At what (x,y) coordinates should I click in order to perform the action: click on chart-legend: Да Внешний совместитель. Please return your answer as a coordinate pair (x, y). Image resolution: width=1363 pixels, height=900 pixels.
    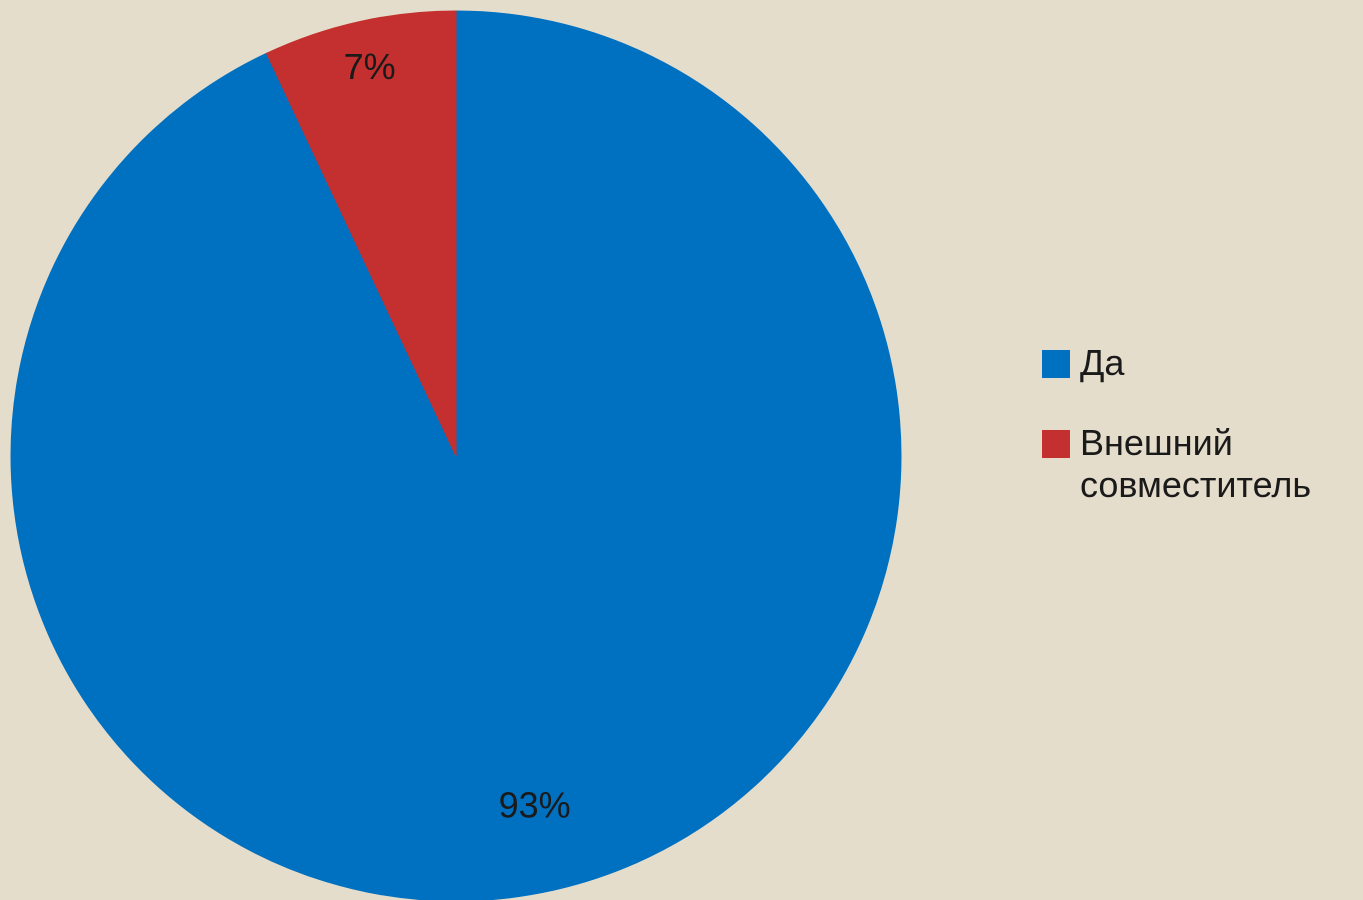
    Looking at the image, I should click on (1202, 443).